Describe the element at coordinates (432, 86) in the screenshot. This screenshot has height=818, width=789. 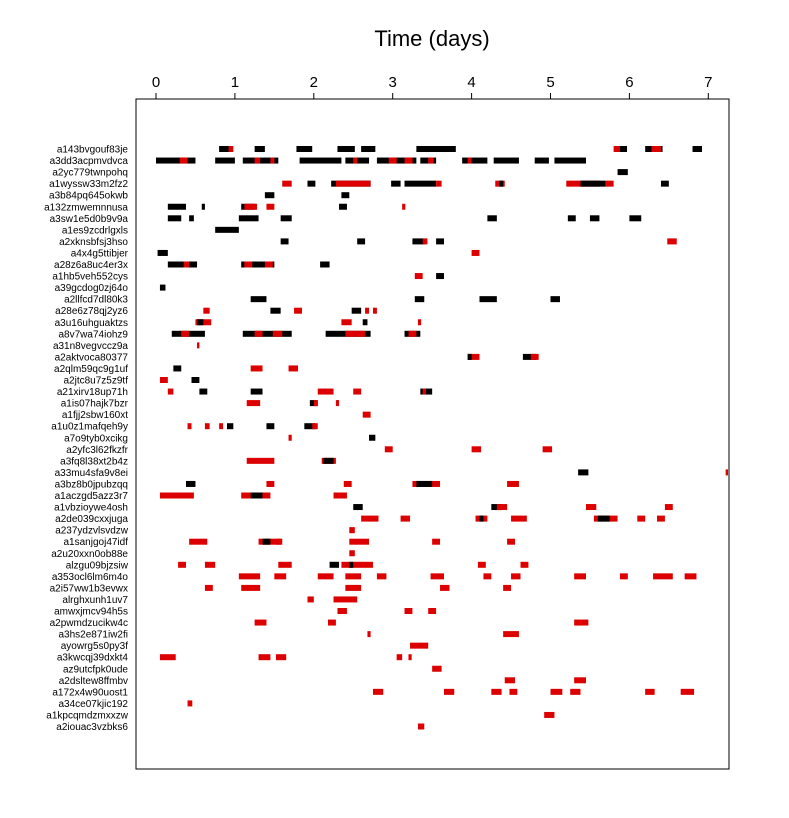
I see `x-axis: 0 1 2 3 4 5 6 7` at that location.